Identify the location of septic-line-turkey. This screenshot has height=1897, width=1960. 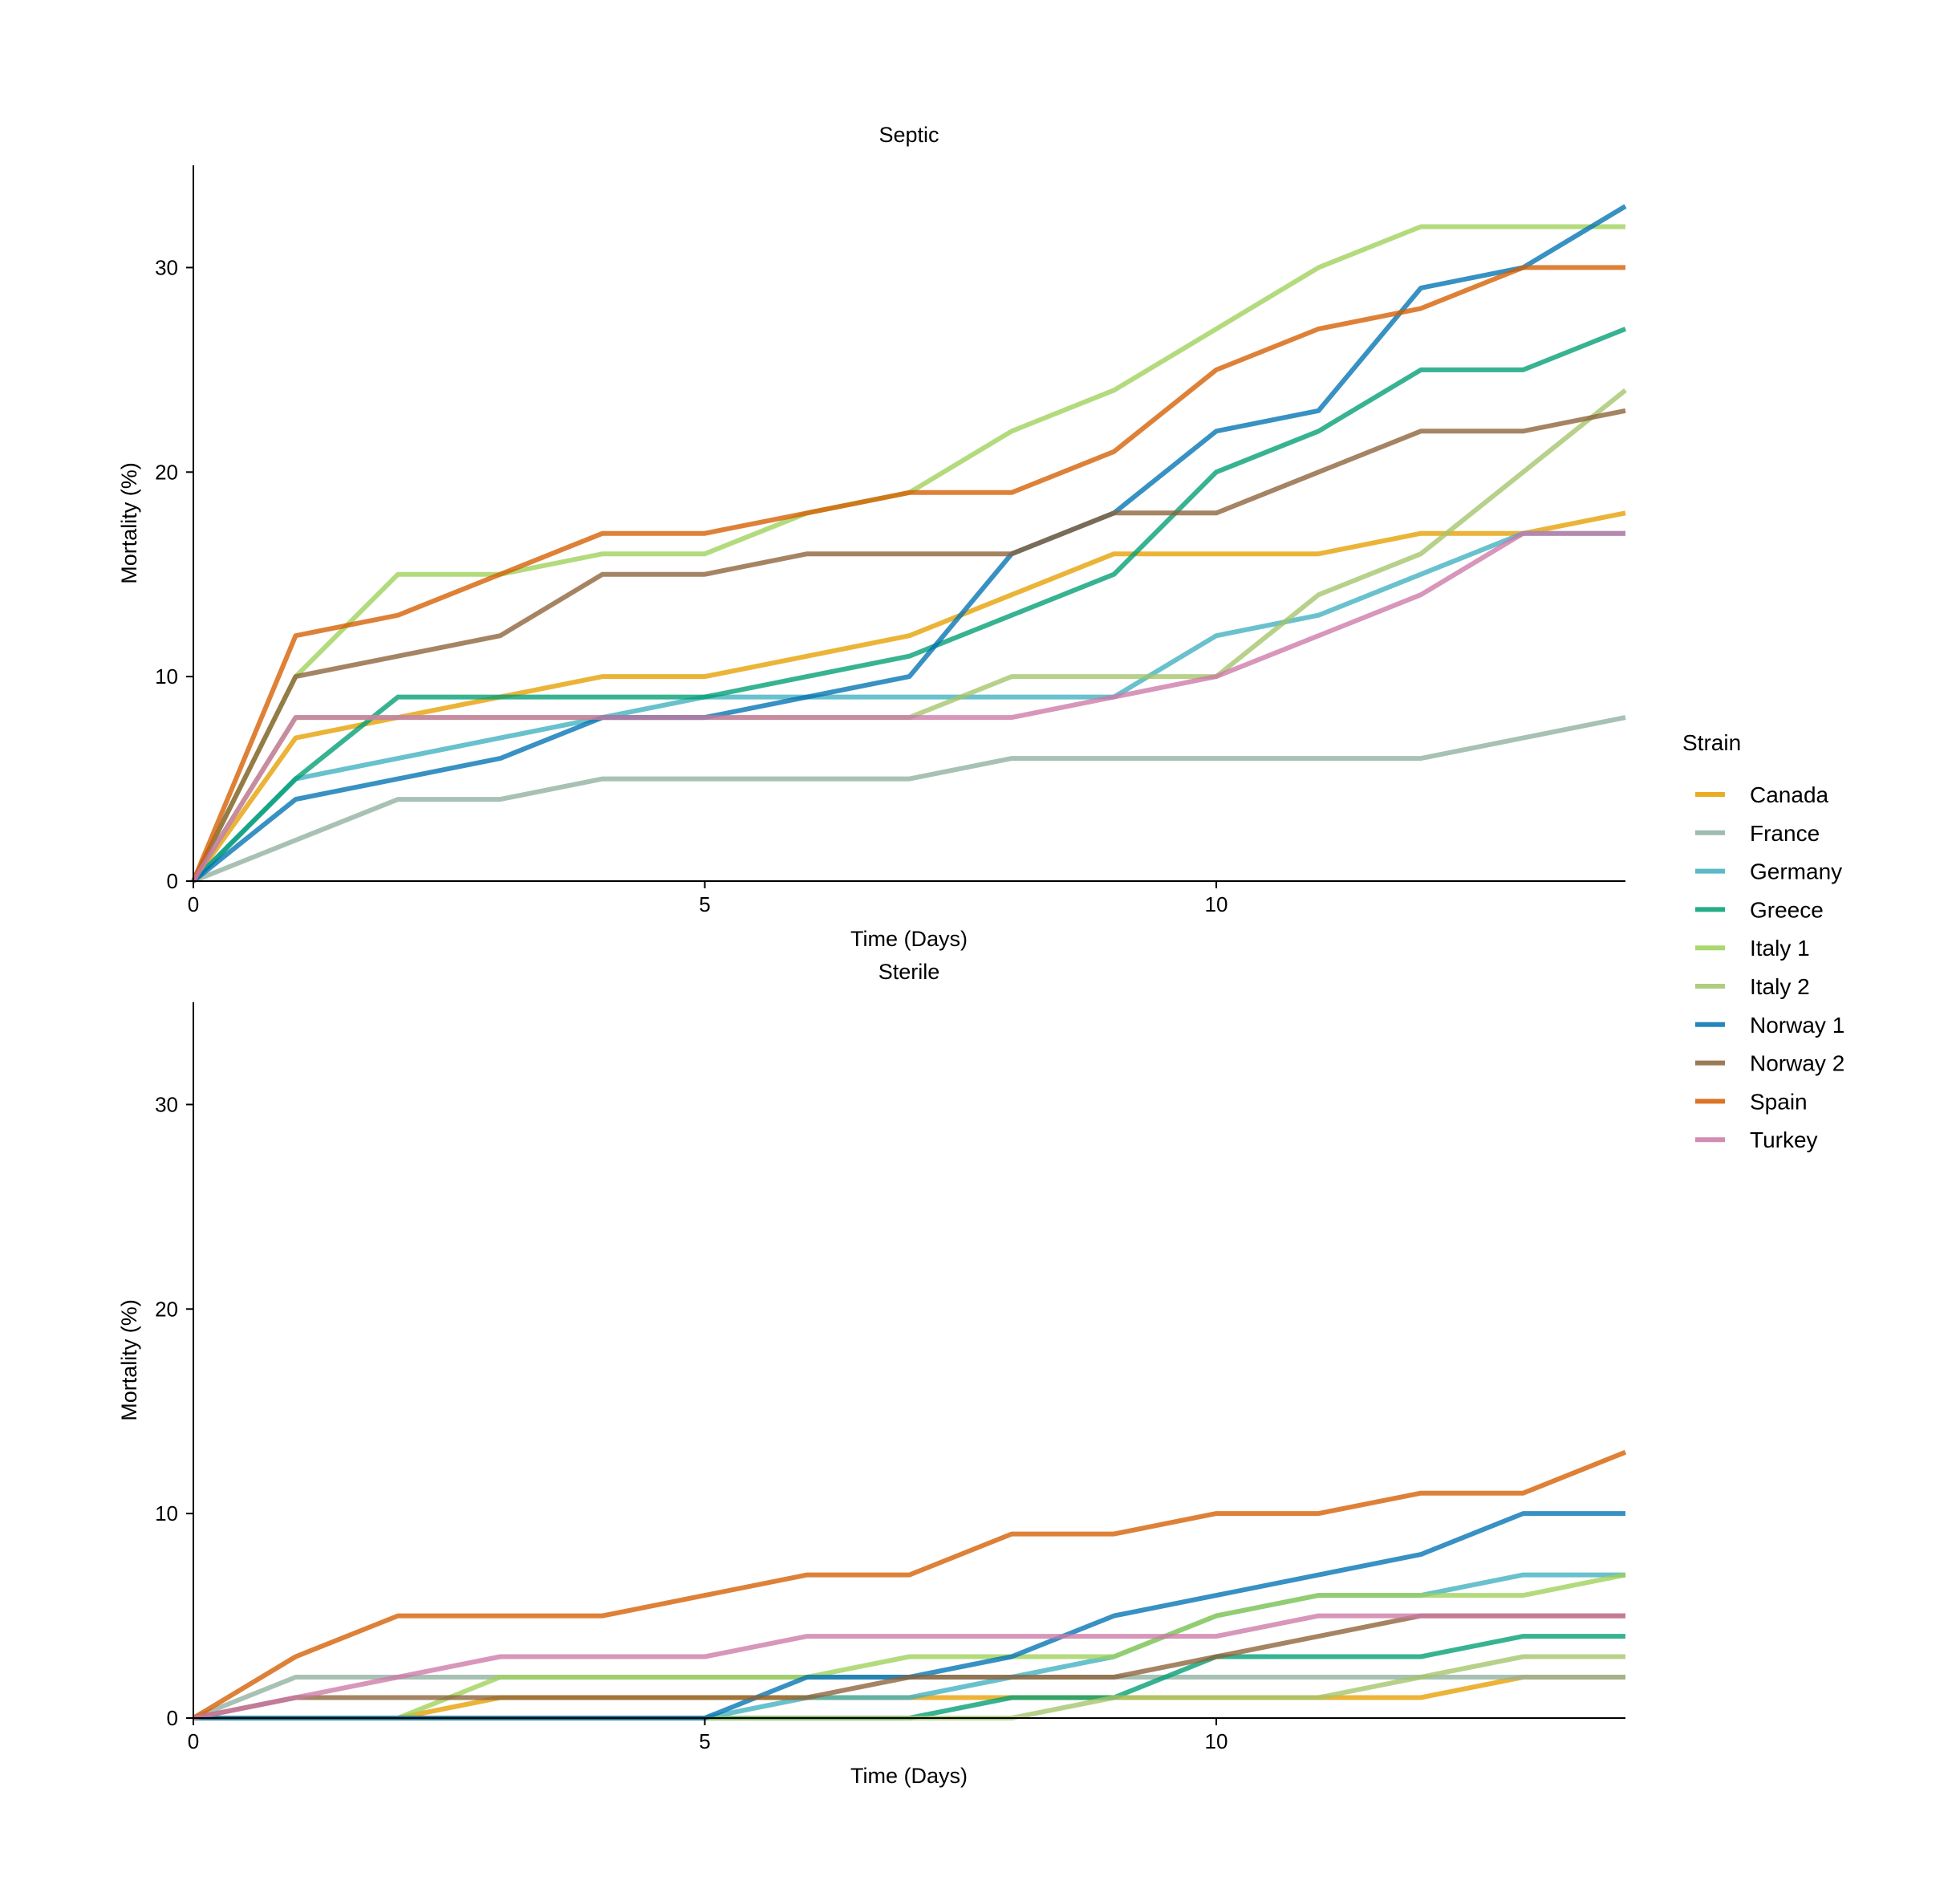
(908, 706).